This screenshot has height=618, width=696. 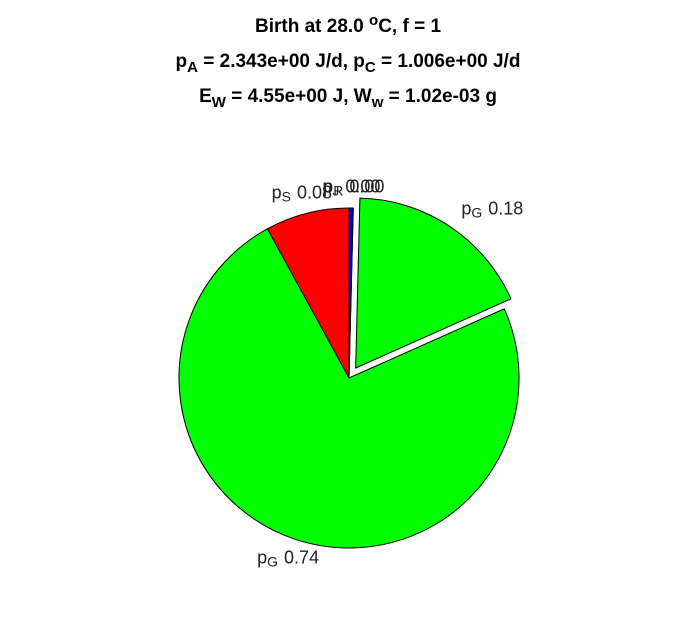 What do you see at coordinates (281, 61) in the screenshot?
I see `title-segment: = 2.343e+00 J/d, p` at bounding box center [281, 61].